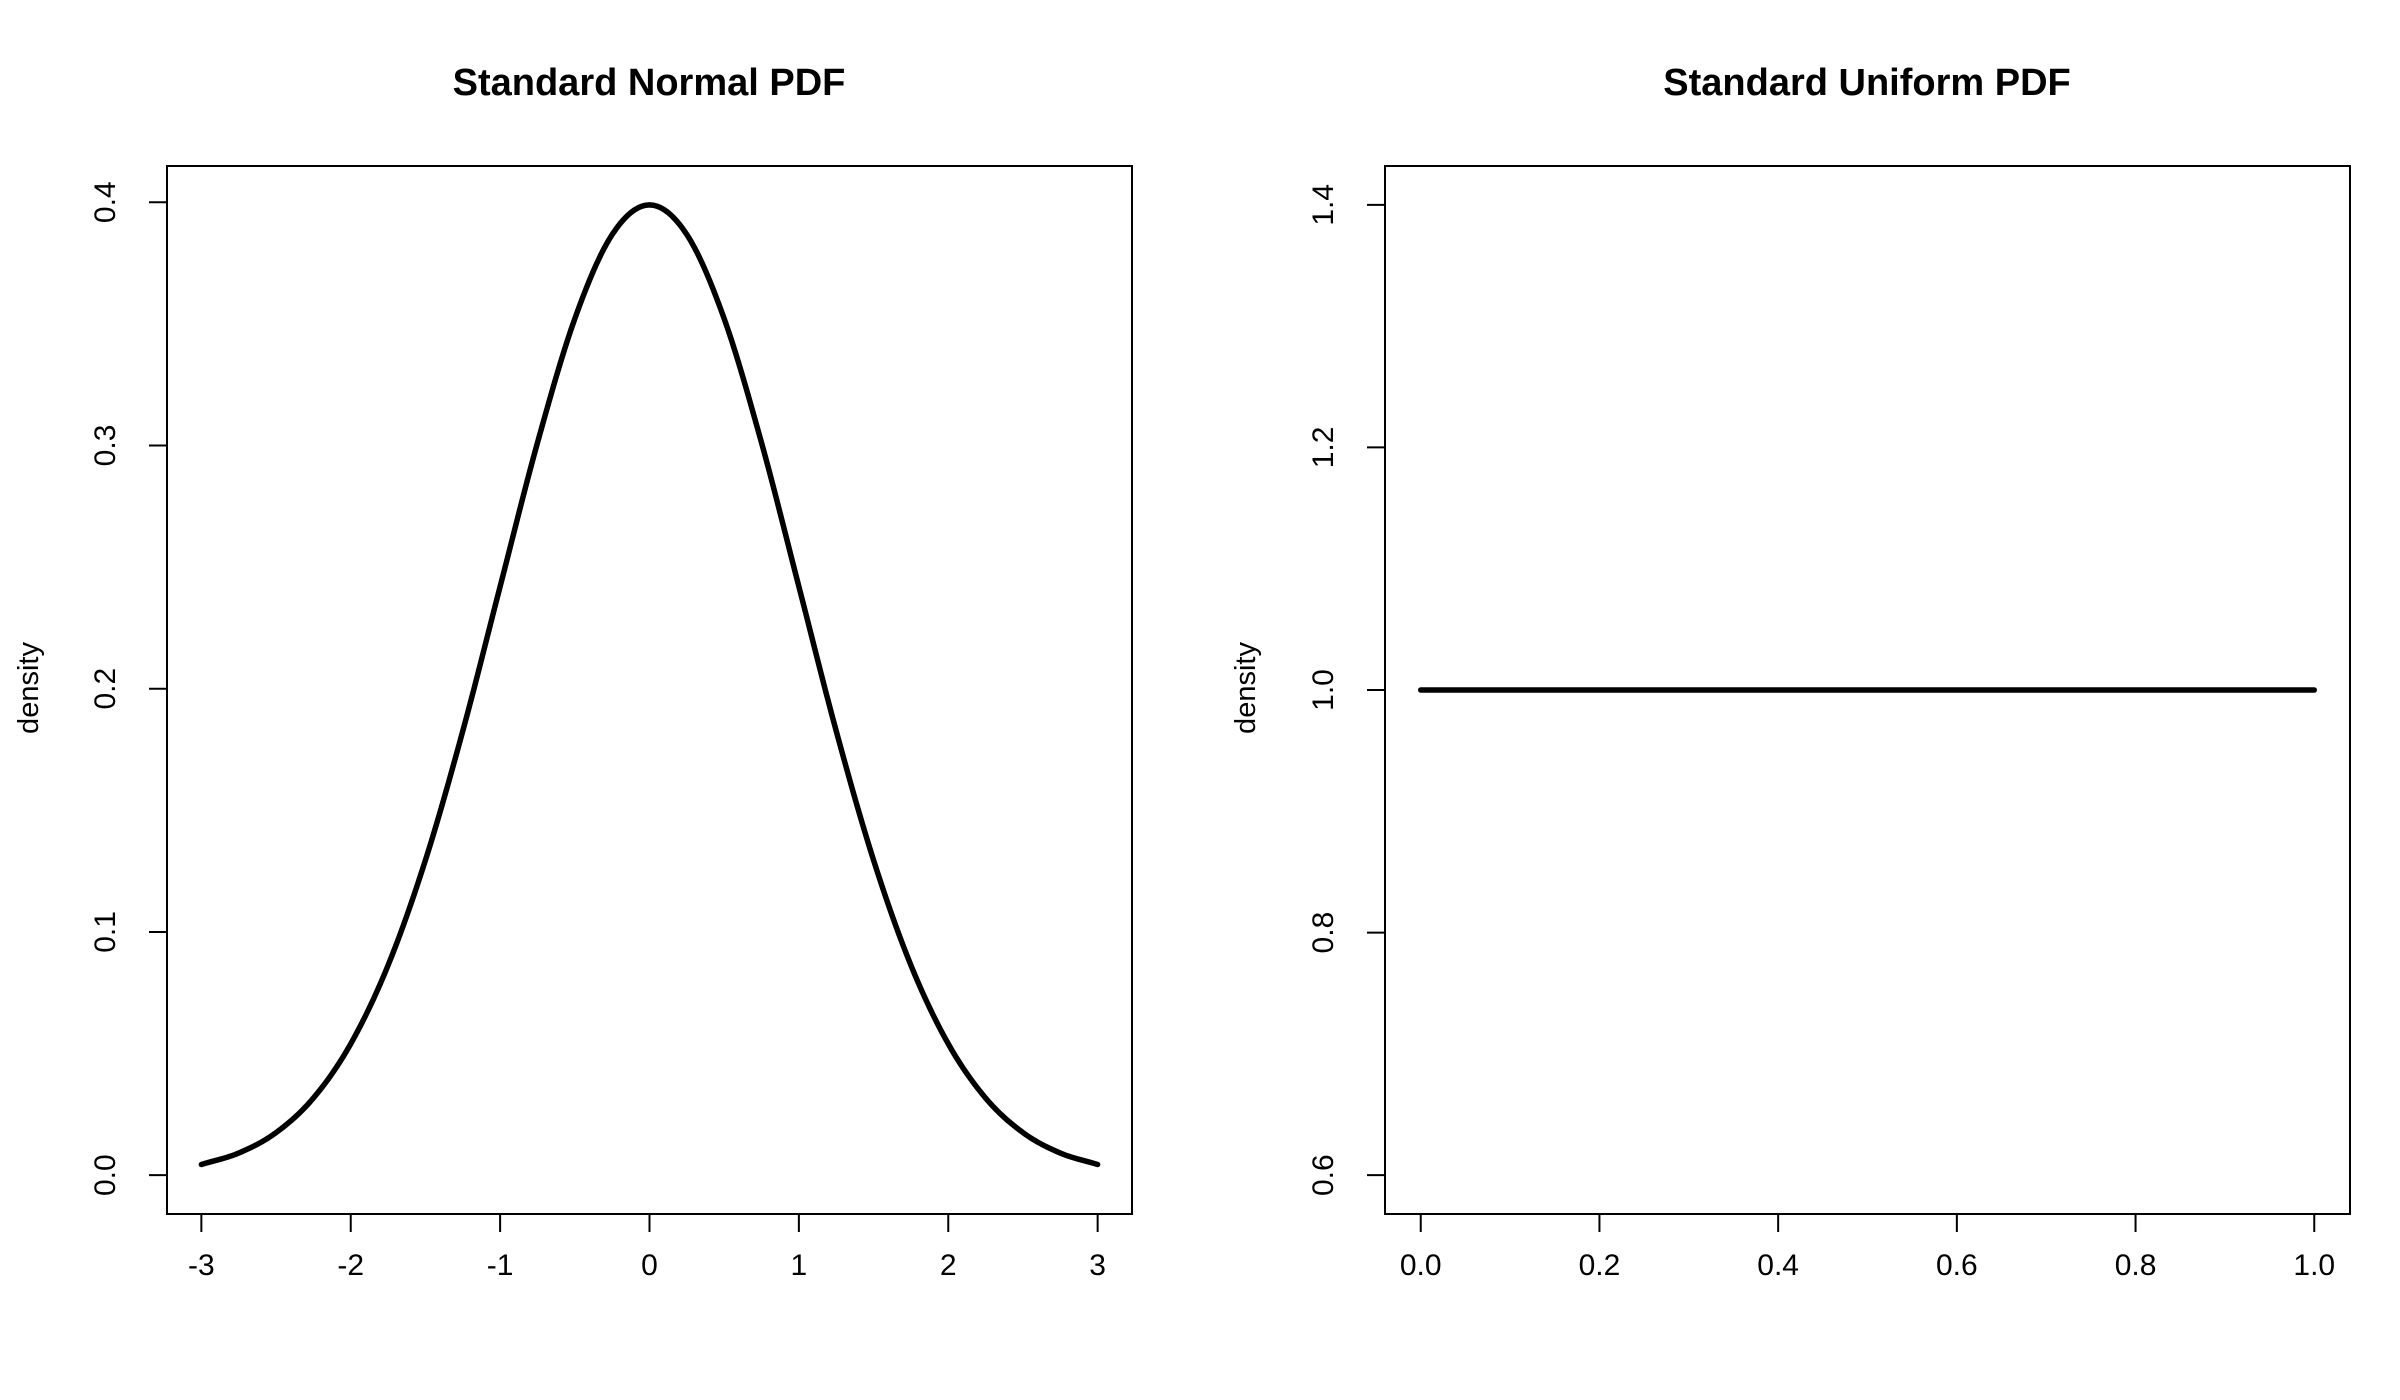 Image resolution: width=2400 pixels, height=1400 pixels. I want to click on normal-pdf-y-tick-label: 0.1, so click(105, 932).